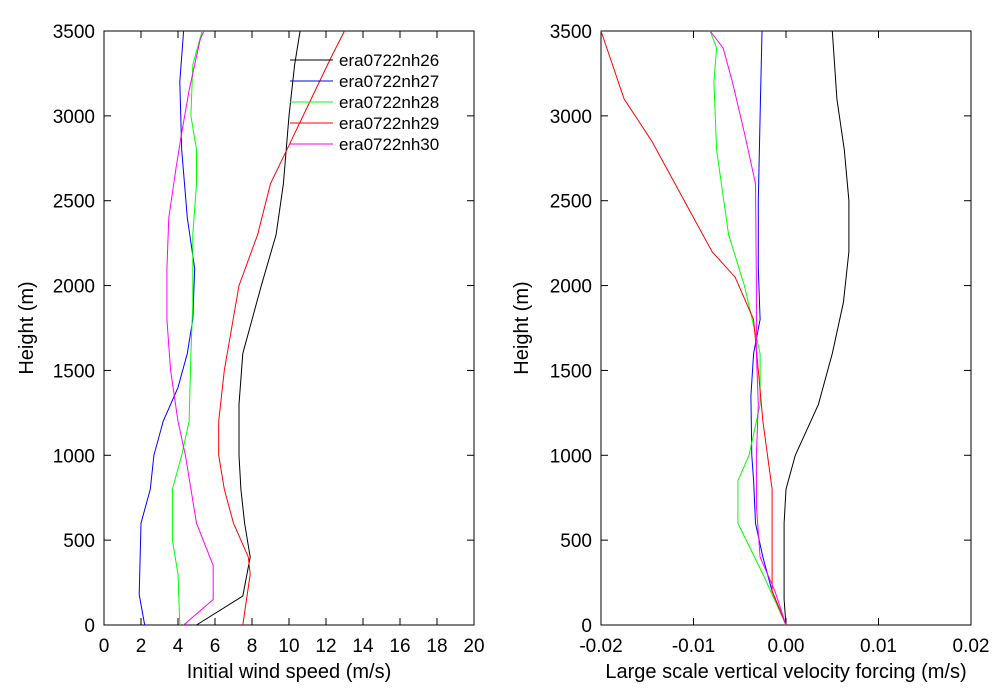 The width and height of the screenshot is (1000, 700). Describe the element at coordinates (325, 646) in the screenshot. I see `x-tick-label: 12` at that location.